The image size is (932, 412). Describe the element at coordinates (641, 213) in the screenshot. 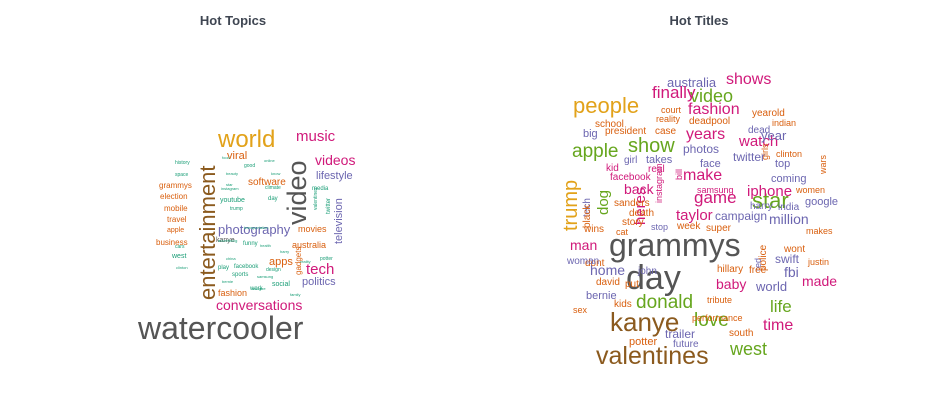

I see `word-death: death` at that location.